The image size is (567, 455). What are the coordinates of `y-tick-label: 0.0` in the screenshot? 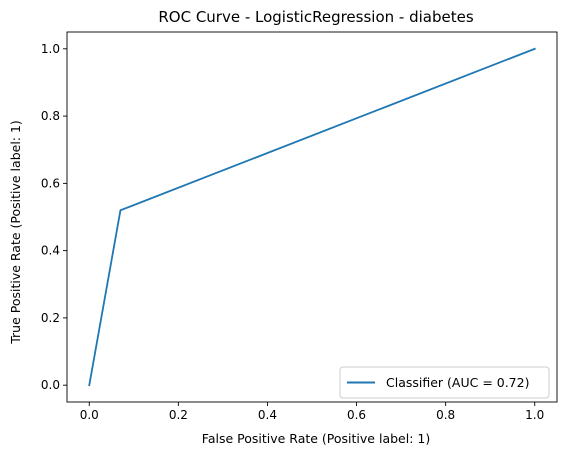 It's located at (50, 385).